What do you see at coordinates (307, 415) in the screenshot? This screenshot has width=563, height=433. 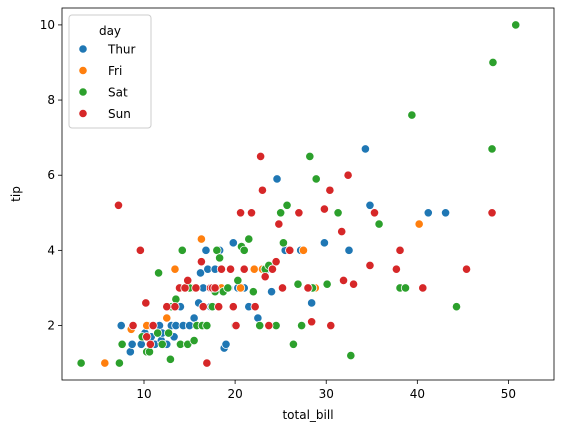 I see `x-axis-label: total_bill` at bounding box center [307, 415].